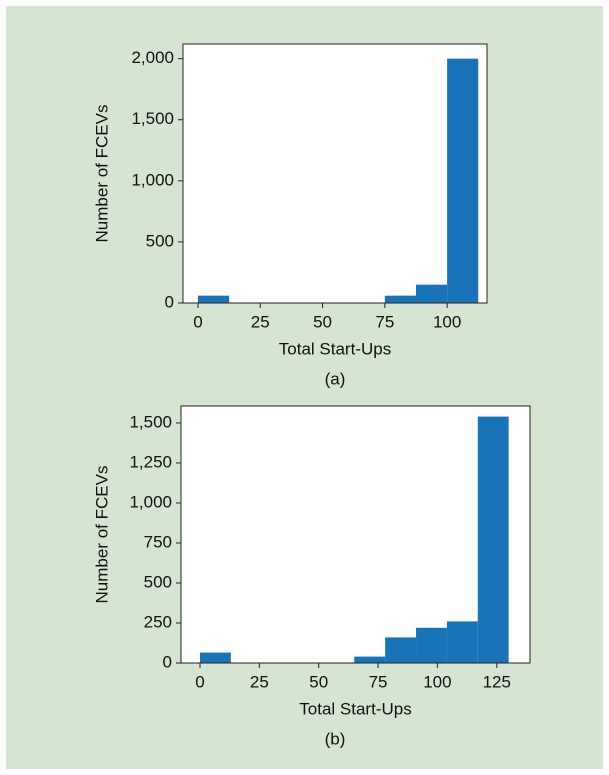  What do you see at coordinates (497, 681) in the screenshot?
I see `x-tick-label: 125` at bounding box center [497, 681].